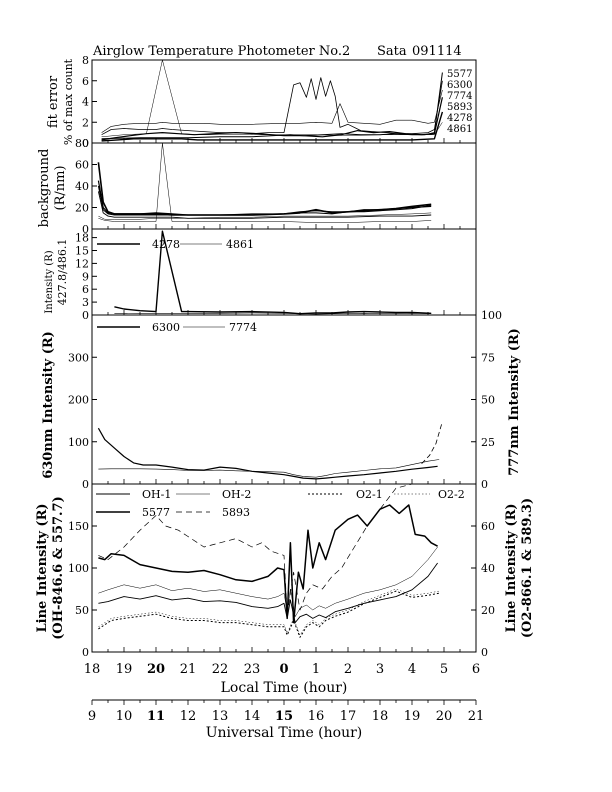  What do you see at coordinates (488, 357) in the screenshot?
I see `ytick-right-label-630-777-3: 75` at bounding box center [488, 357].